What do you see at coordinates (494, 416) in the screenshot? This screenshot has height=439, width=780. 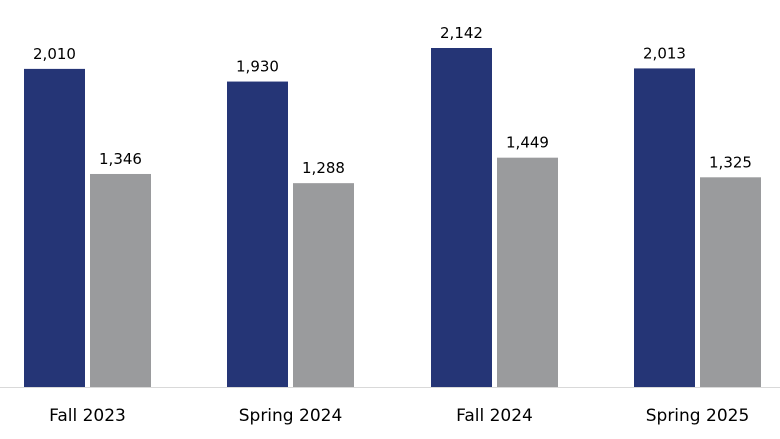 I see `x-tick-label: Fall 2024` at bounding box center [494, 416].